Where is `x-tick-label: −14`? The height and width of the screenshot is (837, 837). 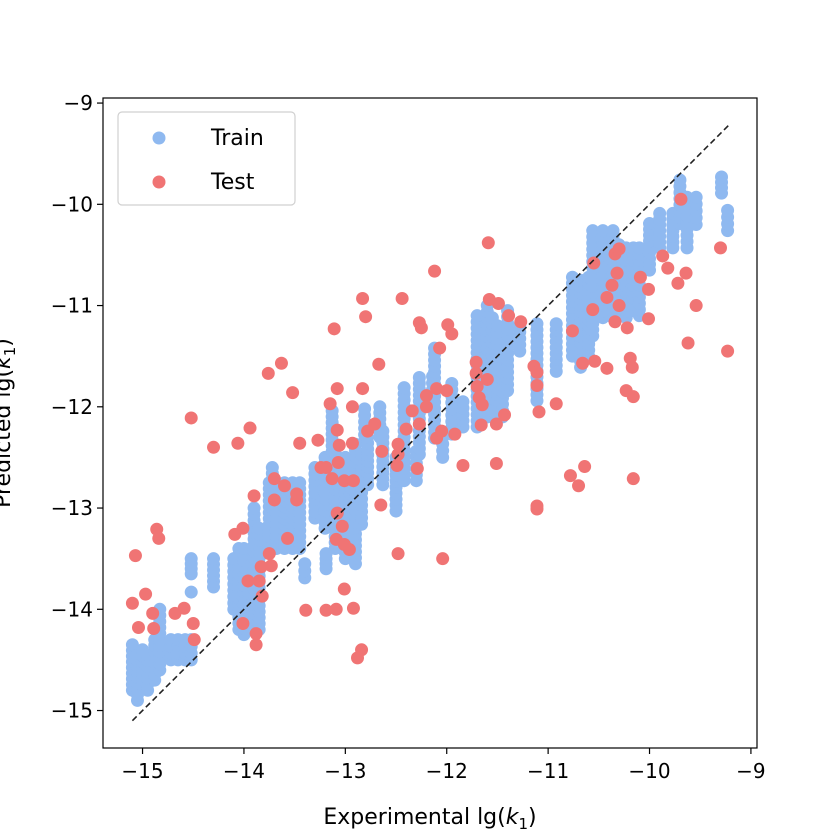 x-tick-label: −14 is located at coordinates (244, 771).